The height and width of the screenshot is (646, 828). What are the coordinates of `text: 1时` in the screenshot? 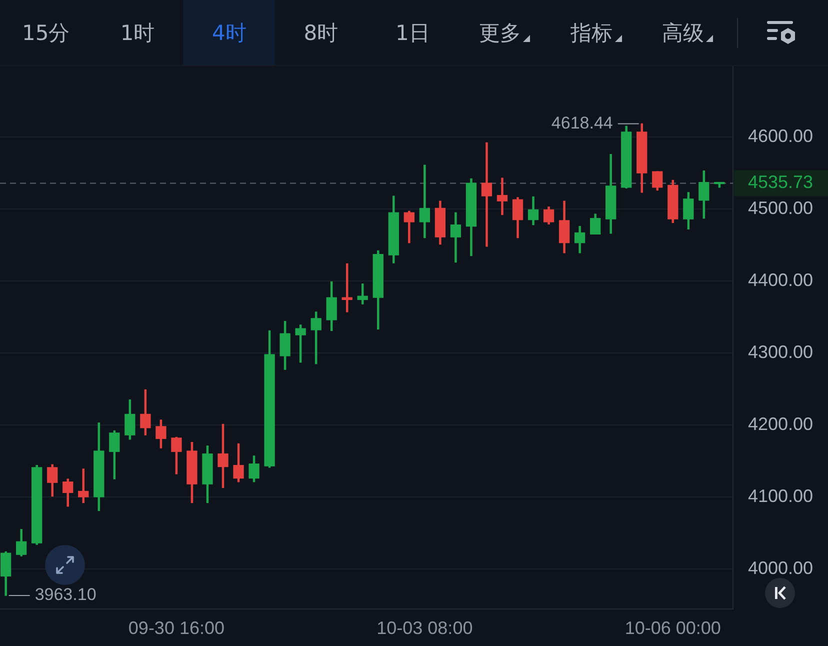 It's located at (137, 33).